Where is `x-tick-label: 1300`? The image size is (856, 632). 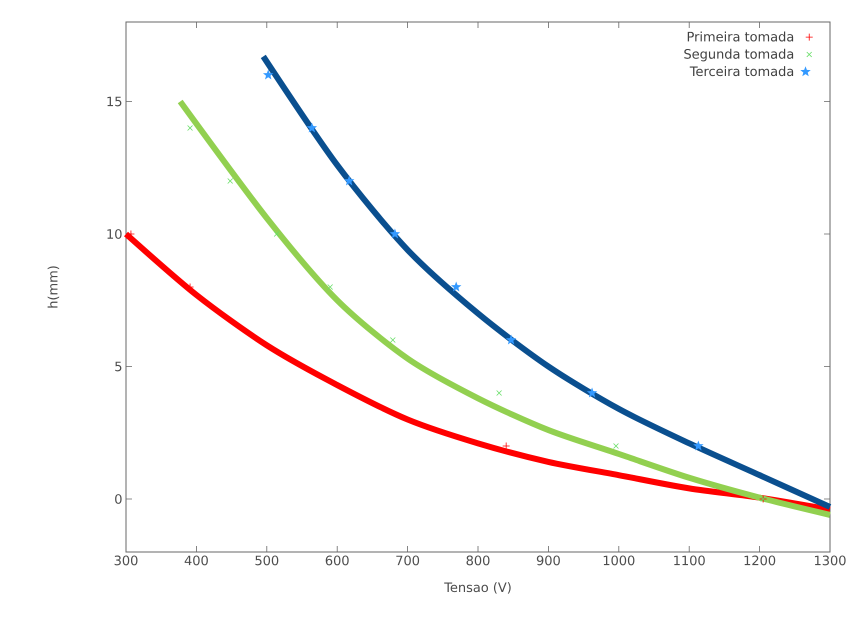
x-tick-label: 1300 is located at coordinates (830, 561).